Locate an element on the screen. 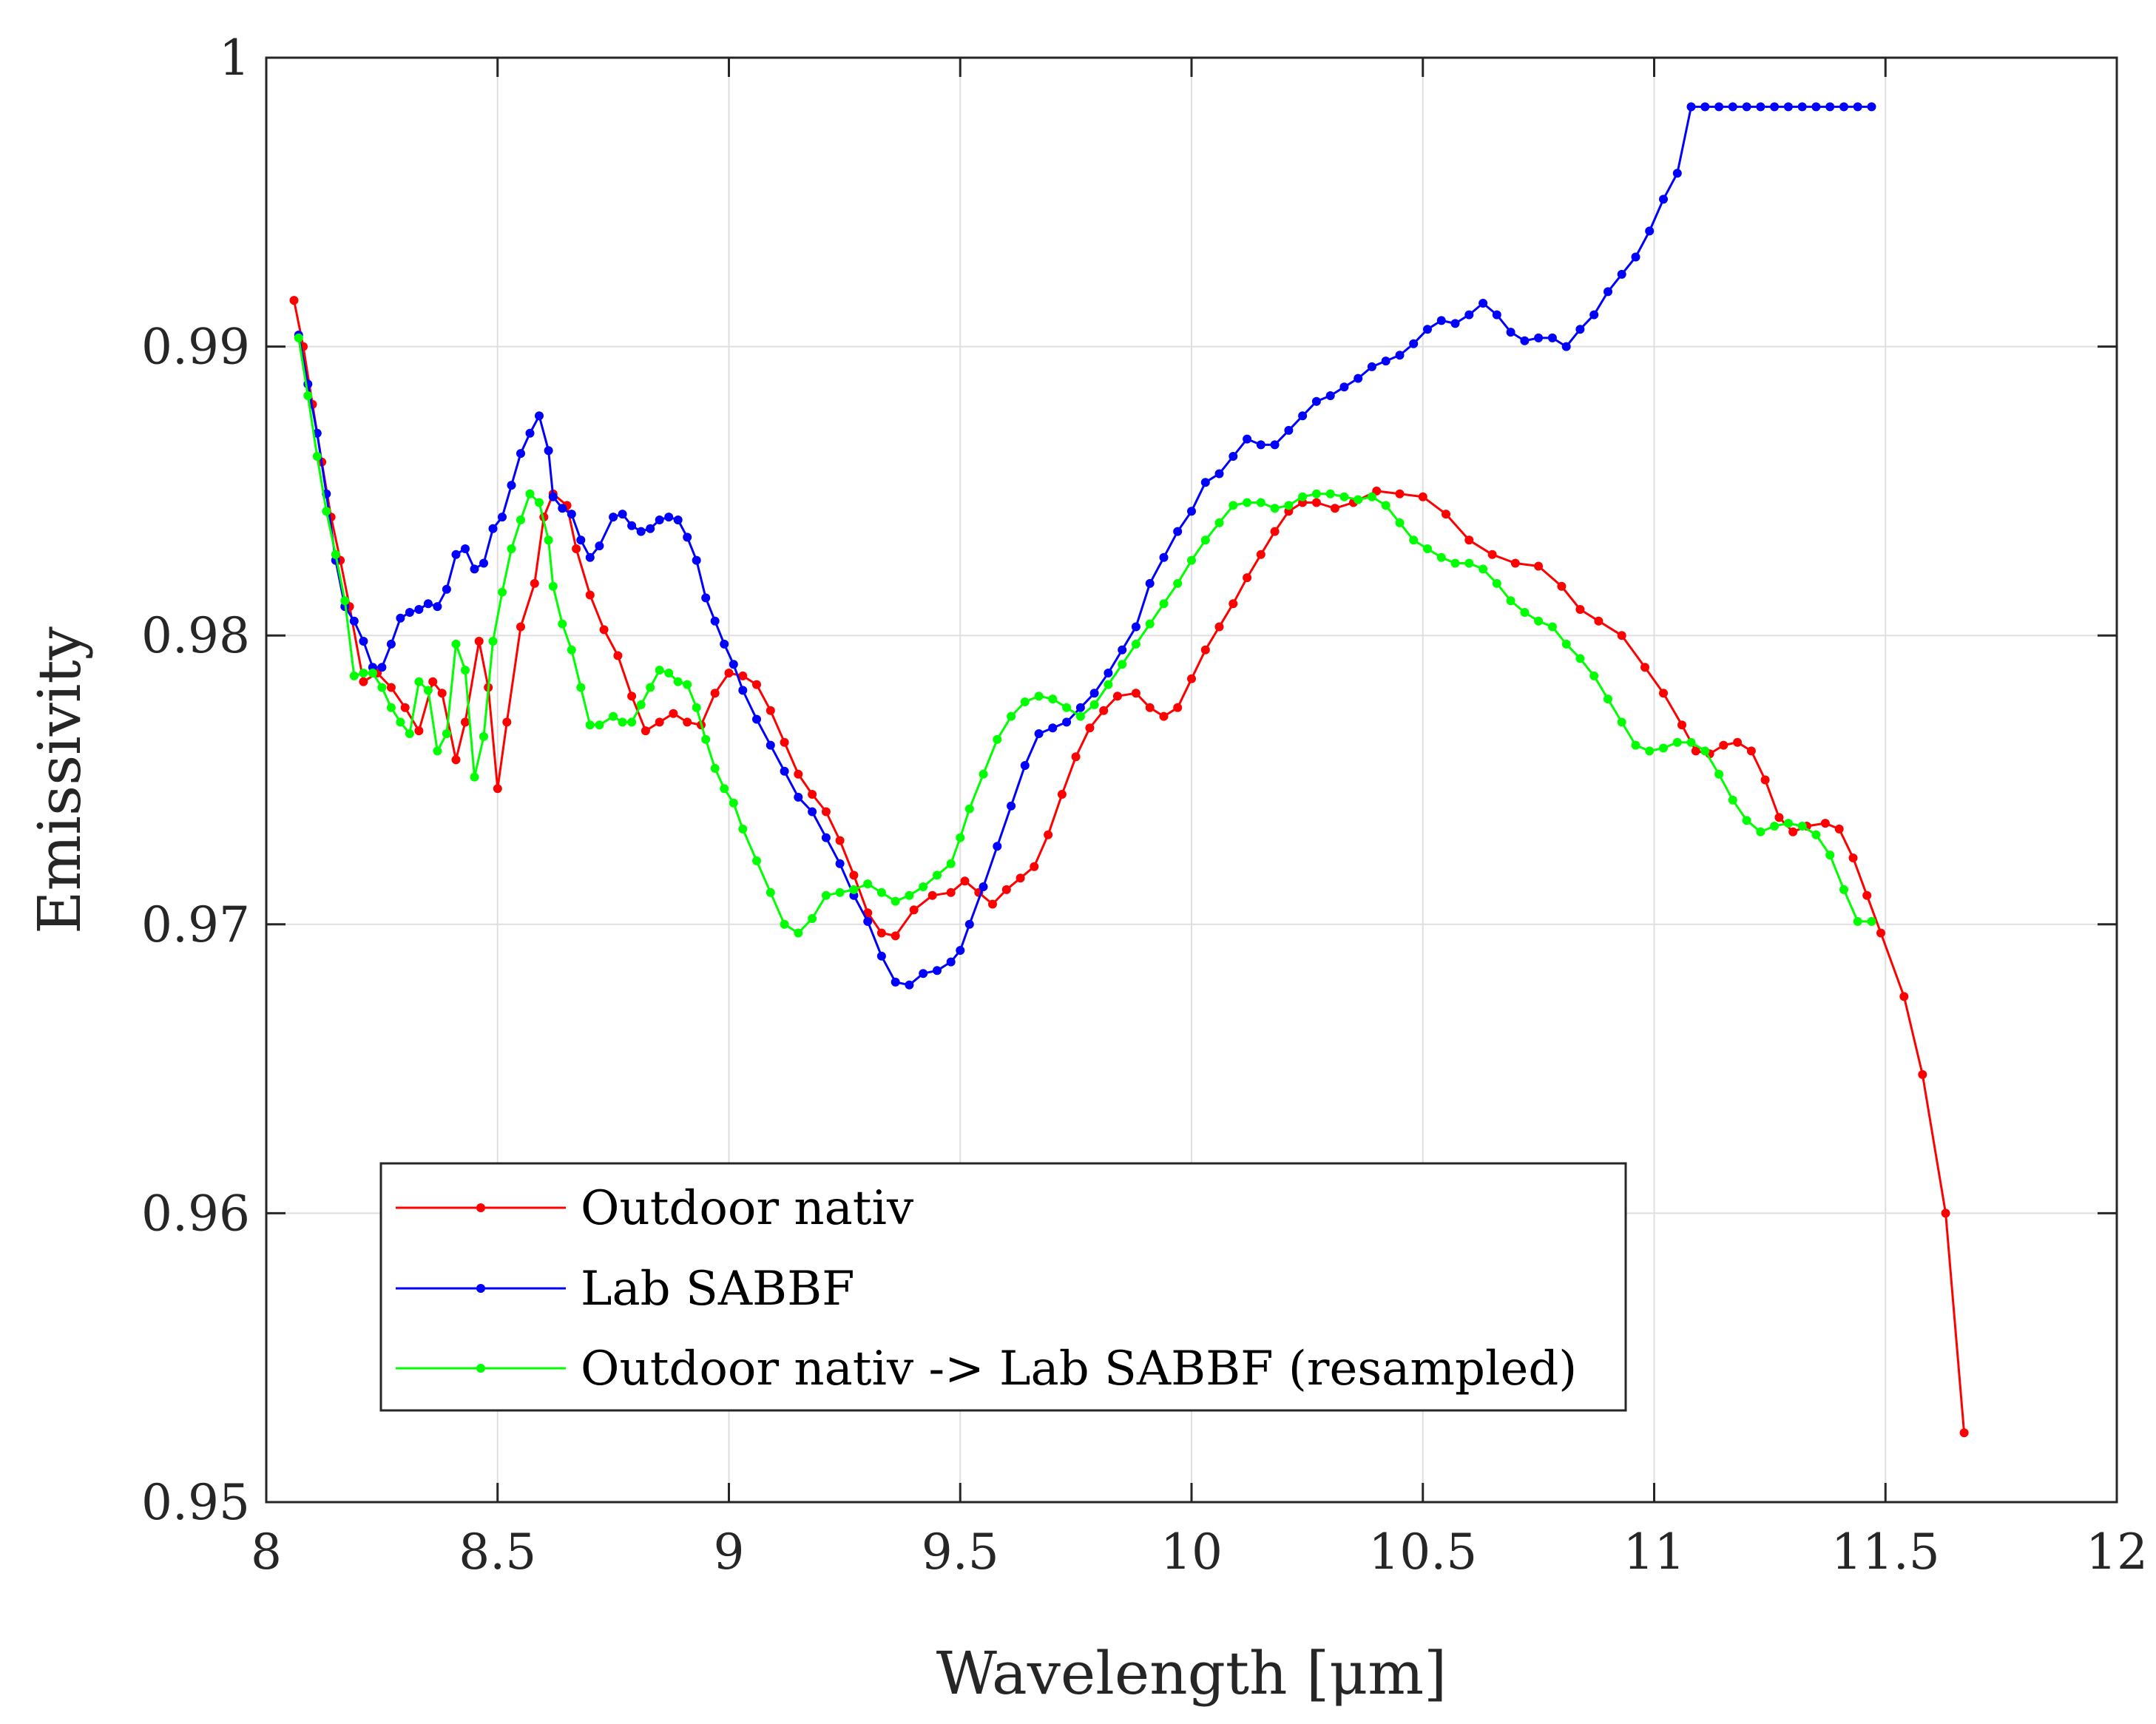  x-tick-label: 10 is located at coordinates (1191, 1552).